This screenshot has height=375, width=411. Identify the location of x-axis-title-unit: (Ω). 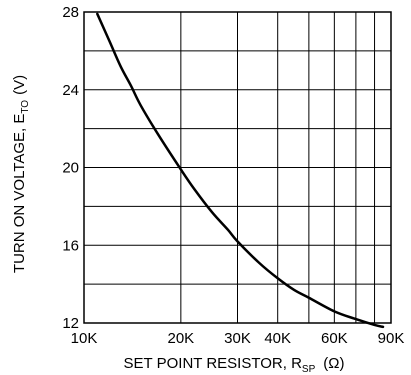
(333, 363).